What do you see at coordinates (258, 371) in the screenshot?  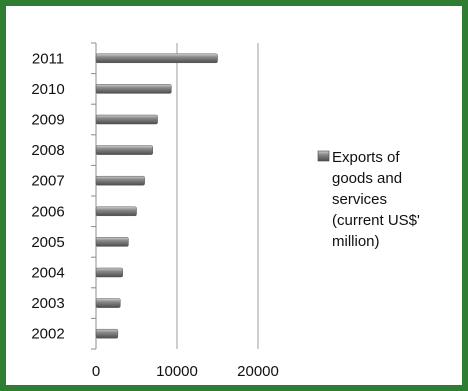 I see `x-tick-label: 20000` at bounding box center [258, 371].